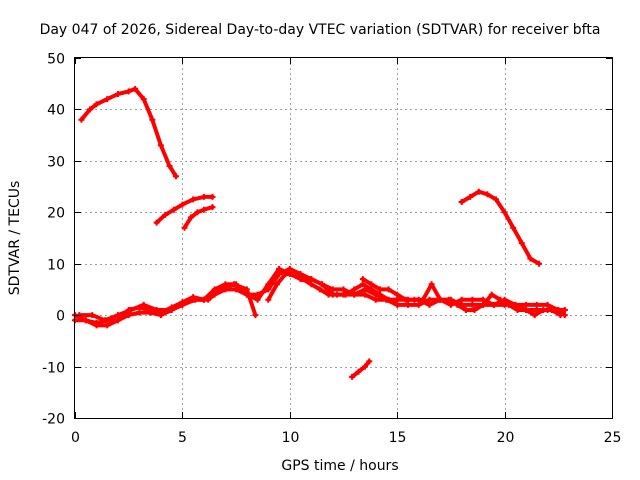  What do you see at coordinates (291, 438) in the screenshot?
I see `x-tick-label: 10` at bounding box center [291, 438].